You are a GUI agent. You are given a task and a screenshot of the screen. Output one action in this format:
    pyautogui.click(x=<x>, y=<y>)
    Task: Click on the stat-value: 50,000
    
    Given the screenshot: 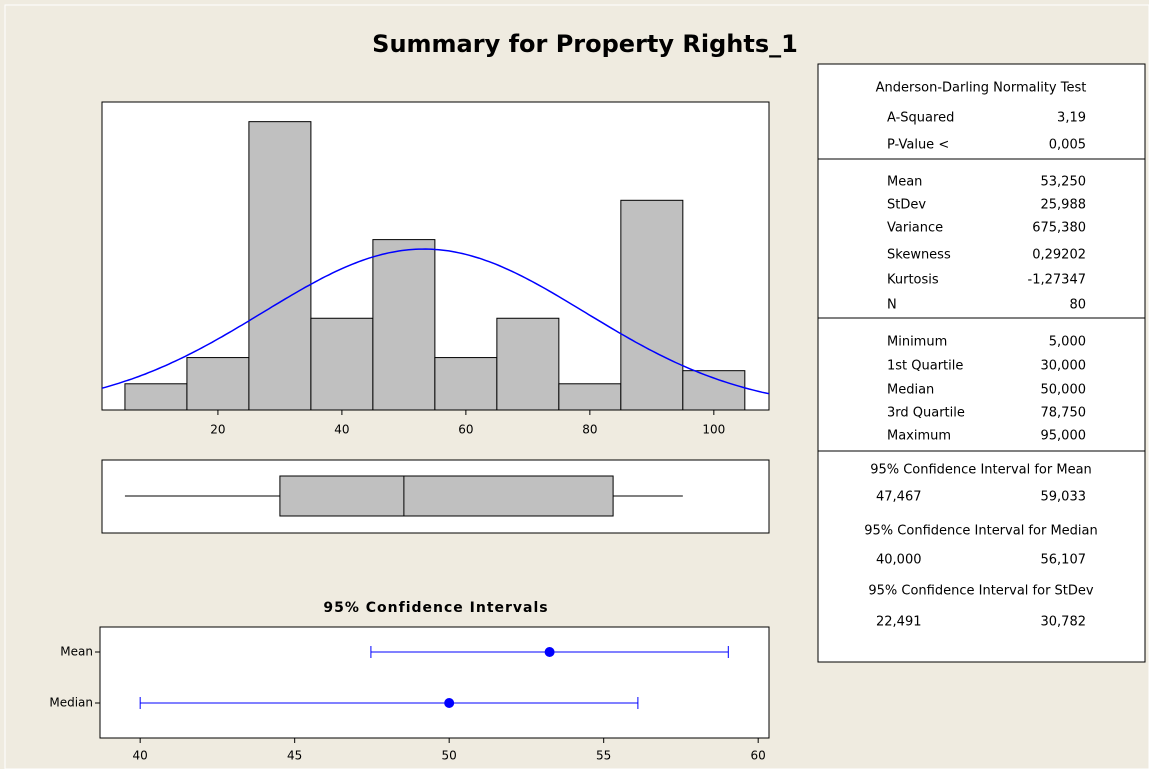 What is the action you would take?
    pyautogui.click(x=1064, y=390)
    